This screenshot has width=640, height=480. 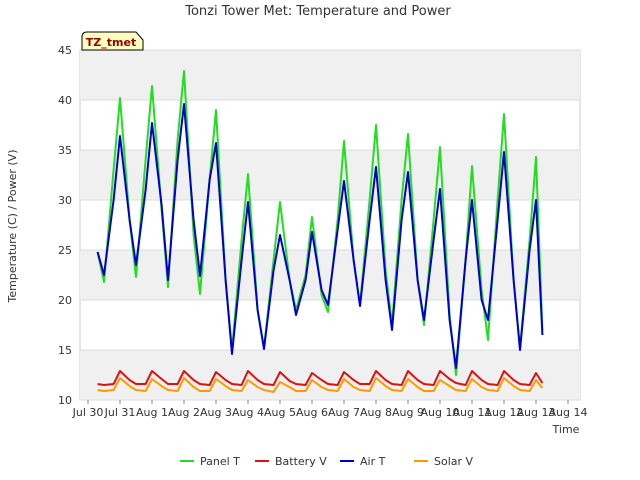 What do you see at coordinates (184, 412) in the screenshot?
I see `x-tick-label: Aug 2` at bounding box center [184, 412].